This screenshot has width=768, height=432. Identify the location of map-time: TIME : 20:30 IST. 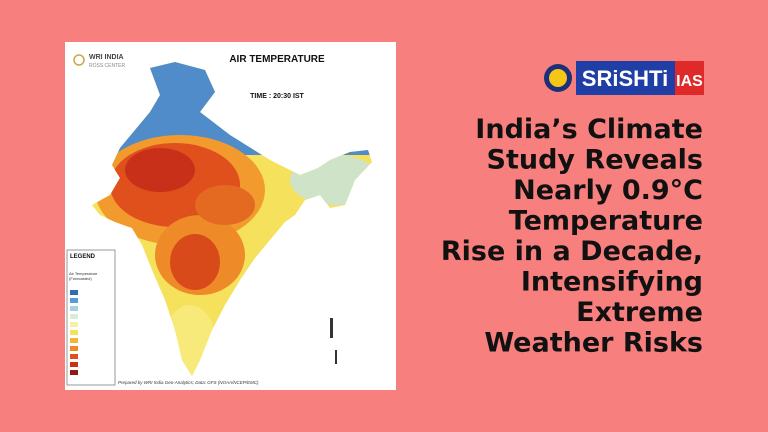
(277, 96).